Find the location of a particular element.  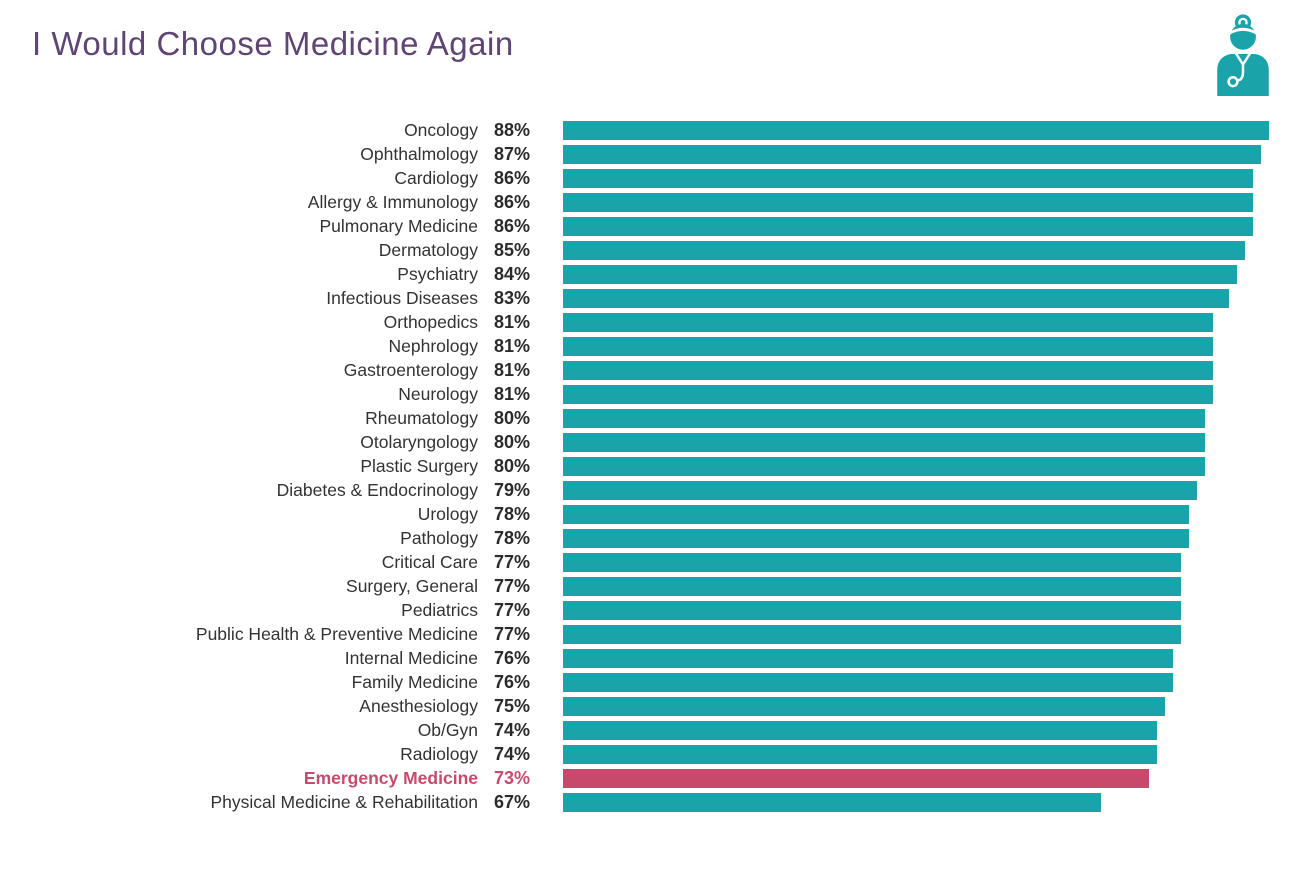

chart-row: Rheumatology 80% is located at coordinates (653, 418).